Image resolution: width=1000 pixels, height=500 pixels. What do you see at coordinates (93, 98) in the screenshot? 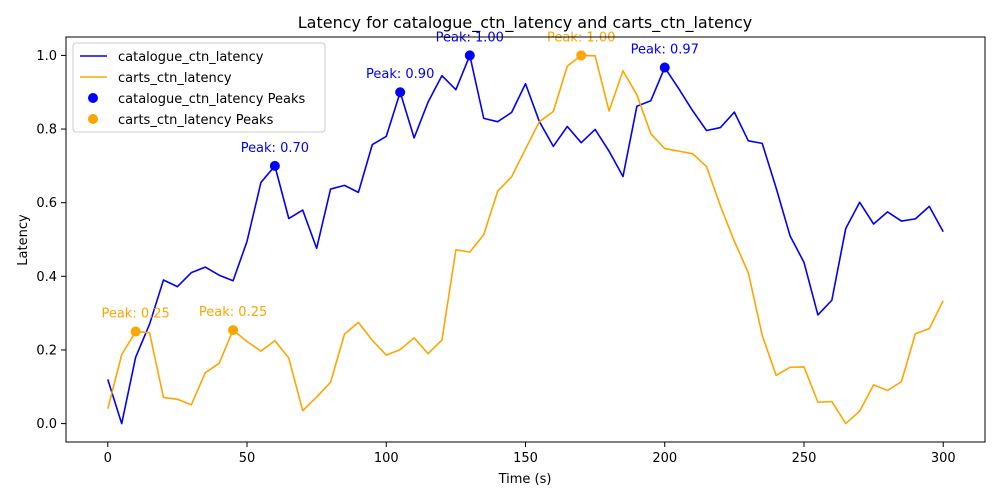
I see `legend-marker-catalogue-peaks` at bounding box center [93, 98].